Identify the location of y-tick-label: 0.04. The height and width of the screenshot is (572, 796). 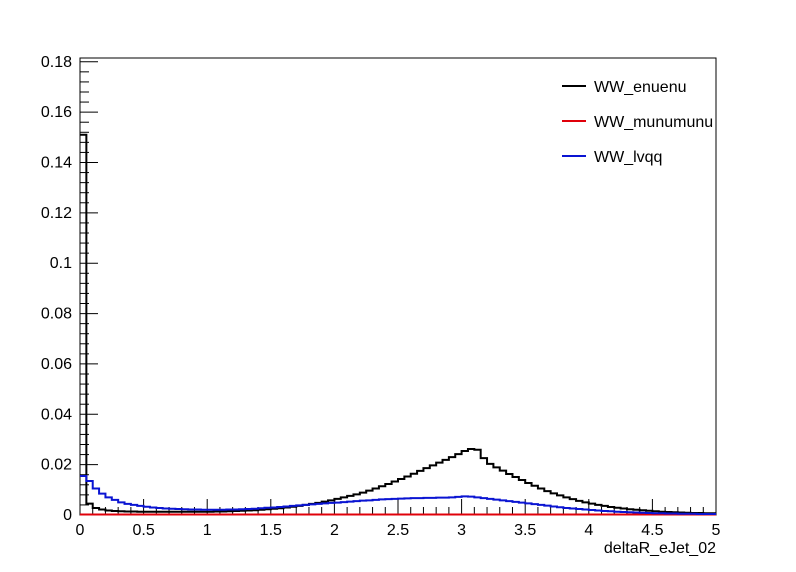
(56, 414).